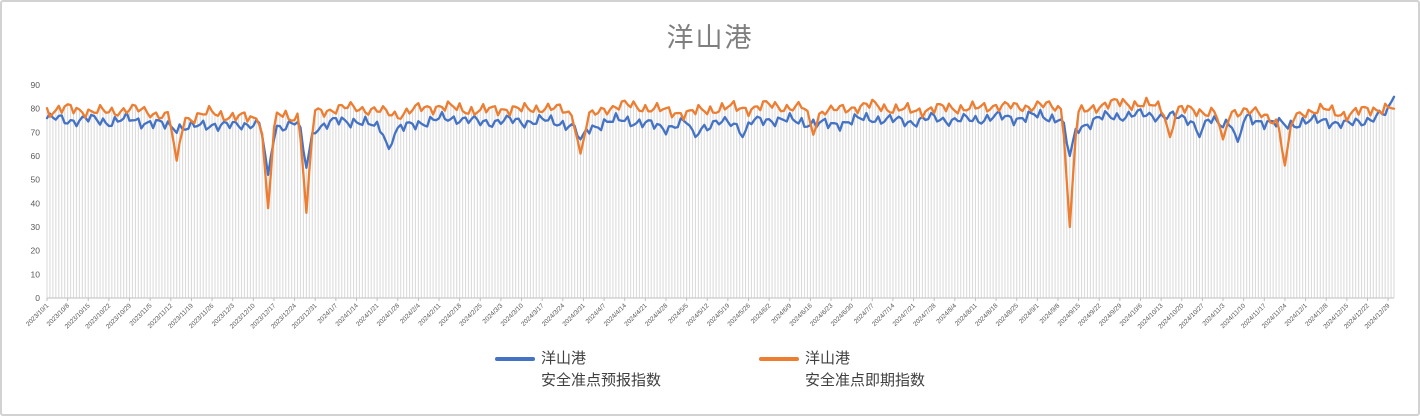  What do you see at coordinates (779, 359) in the screenshot?
I see `spot-line-swatch-icon` at bounding box center [779, 359].